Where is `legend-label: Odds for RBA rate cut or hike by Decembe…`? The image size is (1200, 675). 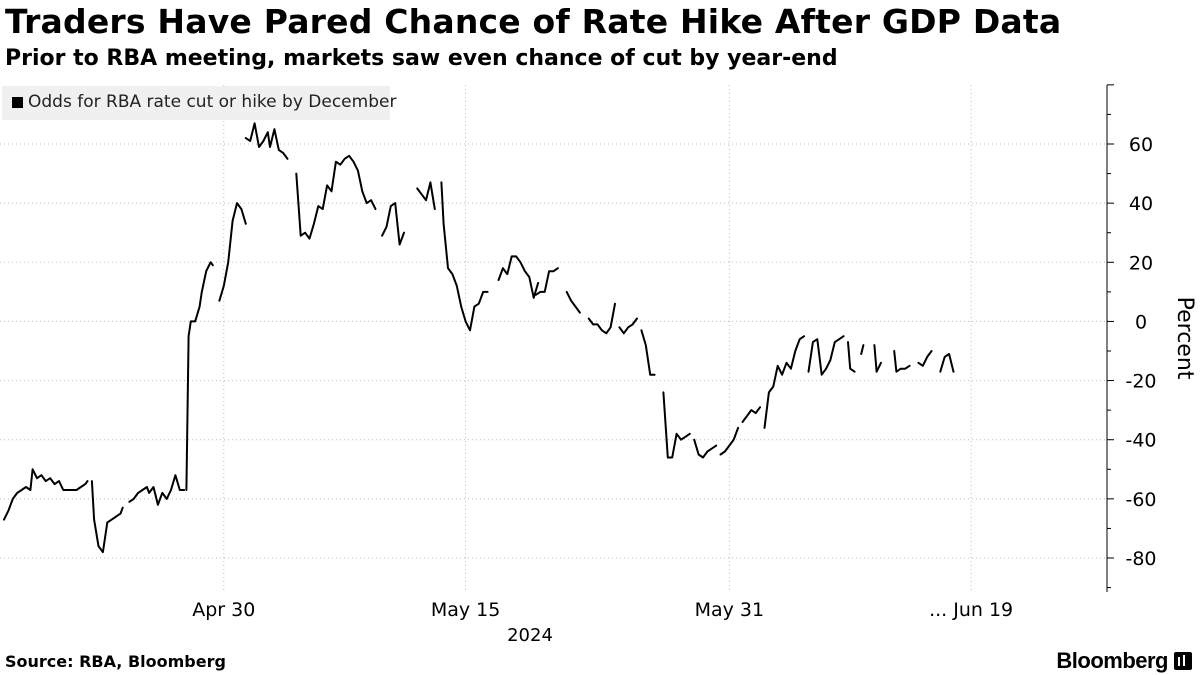
legend-label: Odds for RBA rate cut or hike by Decembe… is located at coordinates (212, 102).